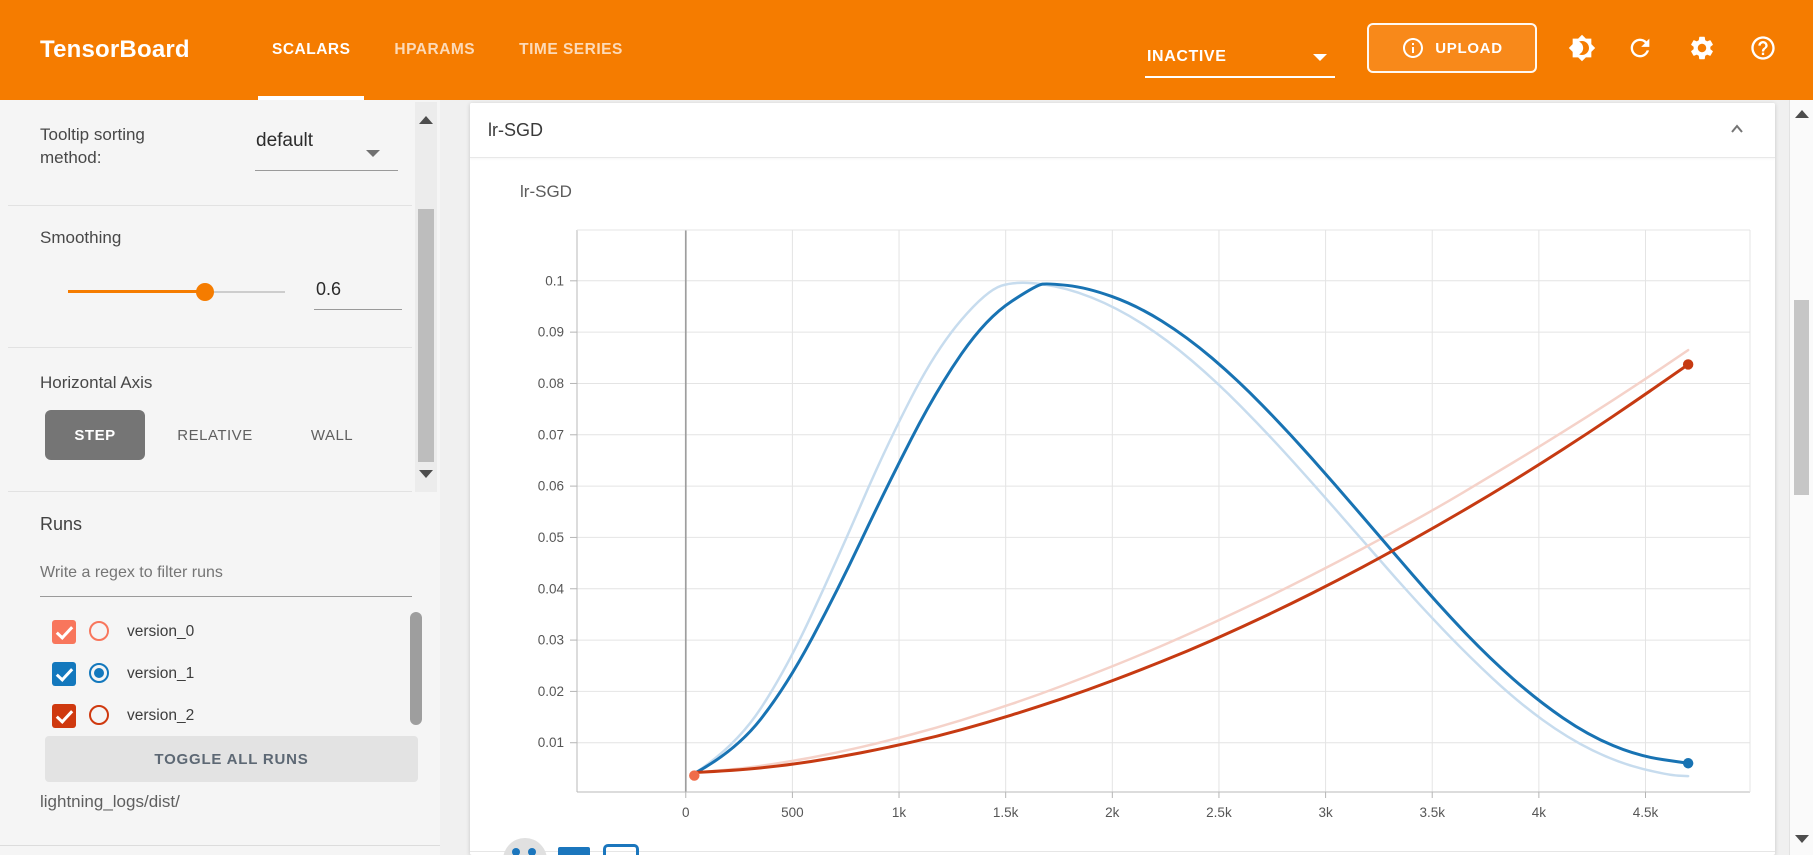 This screenshot has width=1813, height=855. Describe the element at coordinates (551, 691) in the screenshot. I see `svg-text: 0.02` at that location.